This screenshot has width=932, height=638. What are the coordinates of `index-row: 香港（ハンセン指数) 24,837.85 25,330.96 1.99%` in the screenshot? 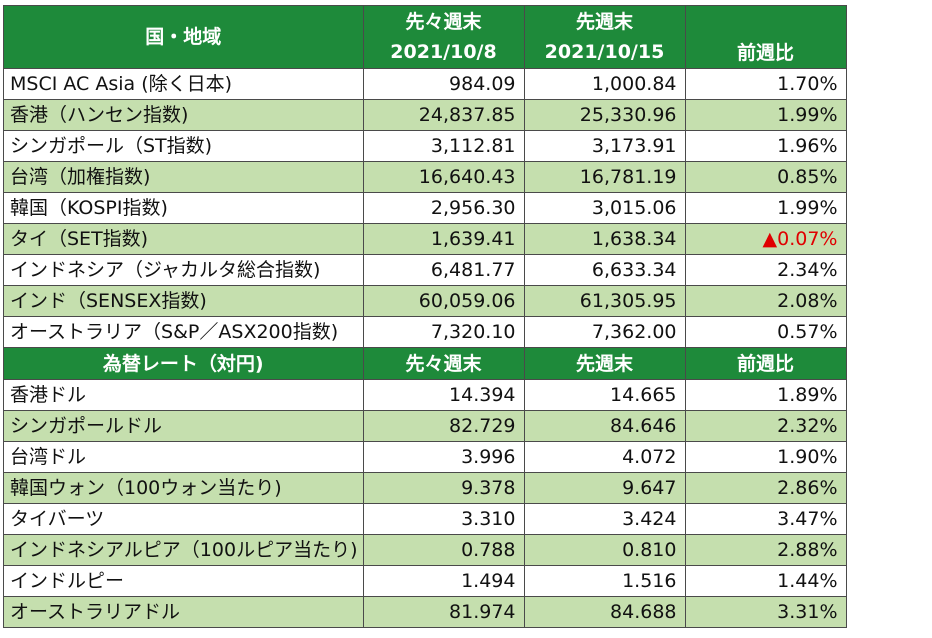 It's located at (425, 115).